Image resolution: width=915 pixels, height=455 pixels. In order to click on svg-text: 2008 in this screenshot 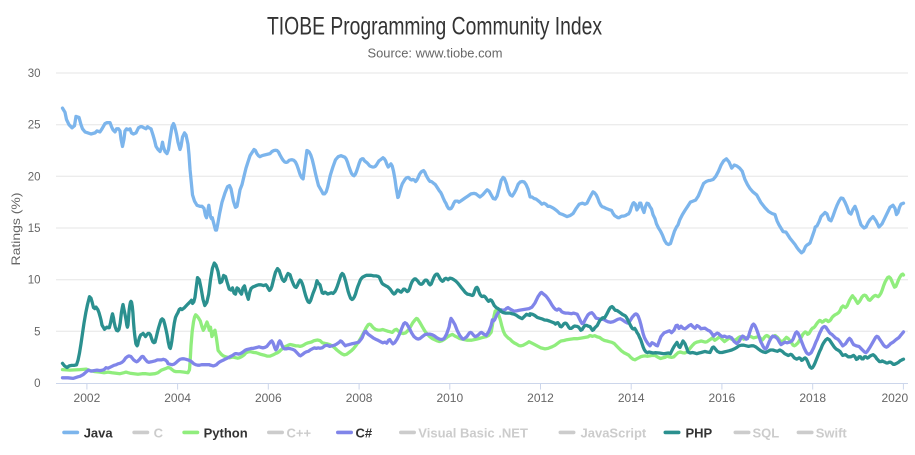, I will do `click(359, 398)`.